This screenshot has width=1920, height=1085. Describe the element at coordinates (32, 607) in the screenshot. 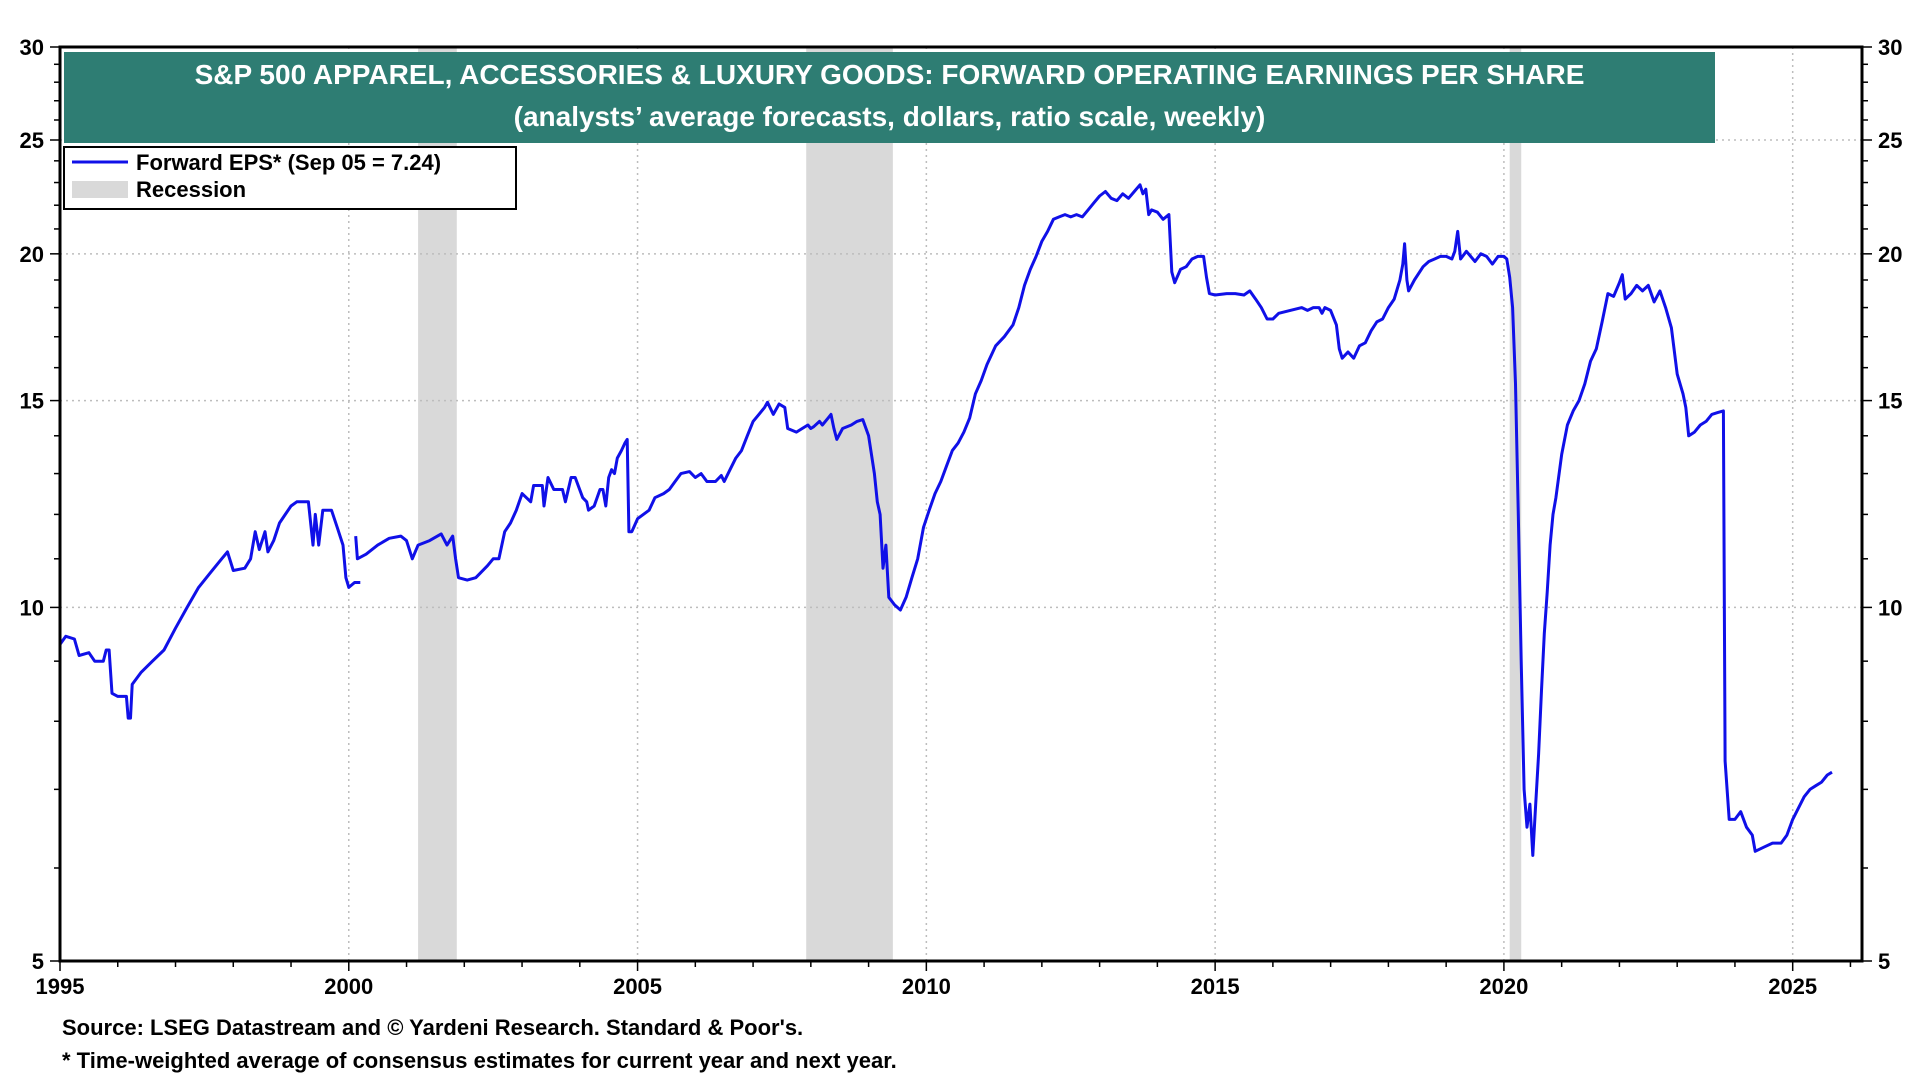

I see `y-tick-label-left: 10` at that location.